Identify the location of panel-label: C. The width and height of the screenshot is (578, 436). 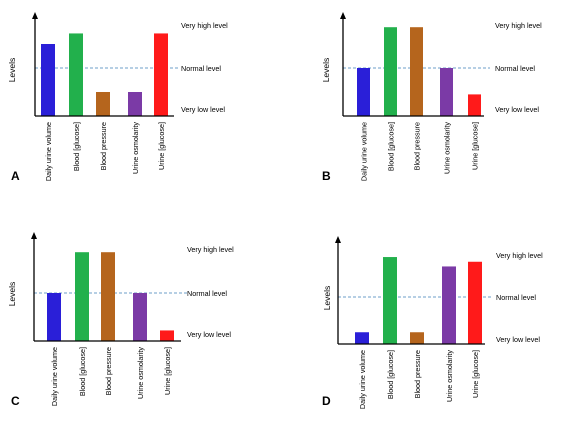
(15, 401).